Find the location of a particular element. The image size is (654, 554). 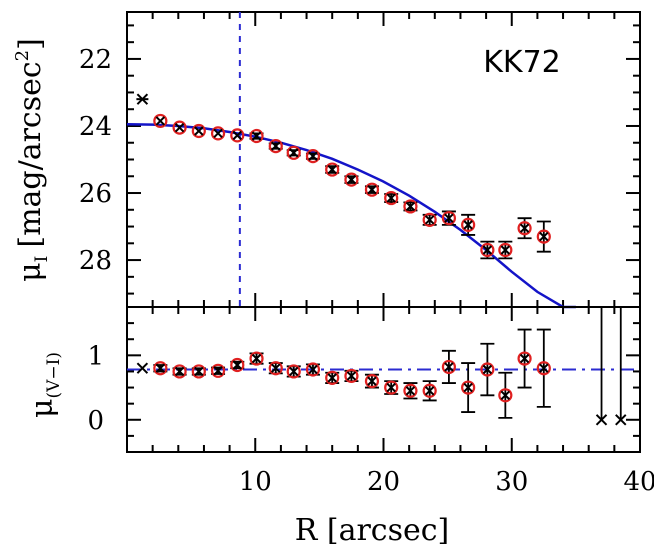

y-tick-label: 0 is located at coordinates (95, 421).